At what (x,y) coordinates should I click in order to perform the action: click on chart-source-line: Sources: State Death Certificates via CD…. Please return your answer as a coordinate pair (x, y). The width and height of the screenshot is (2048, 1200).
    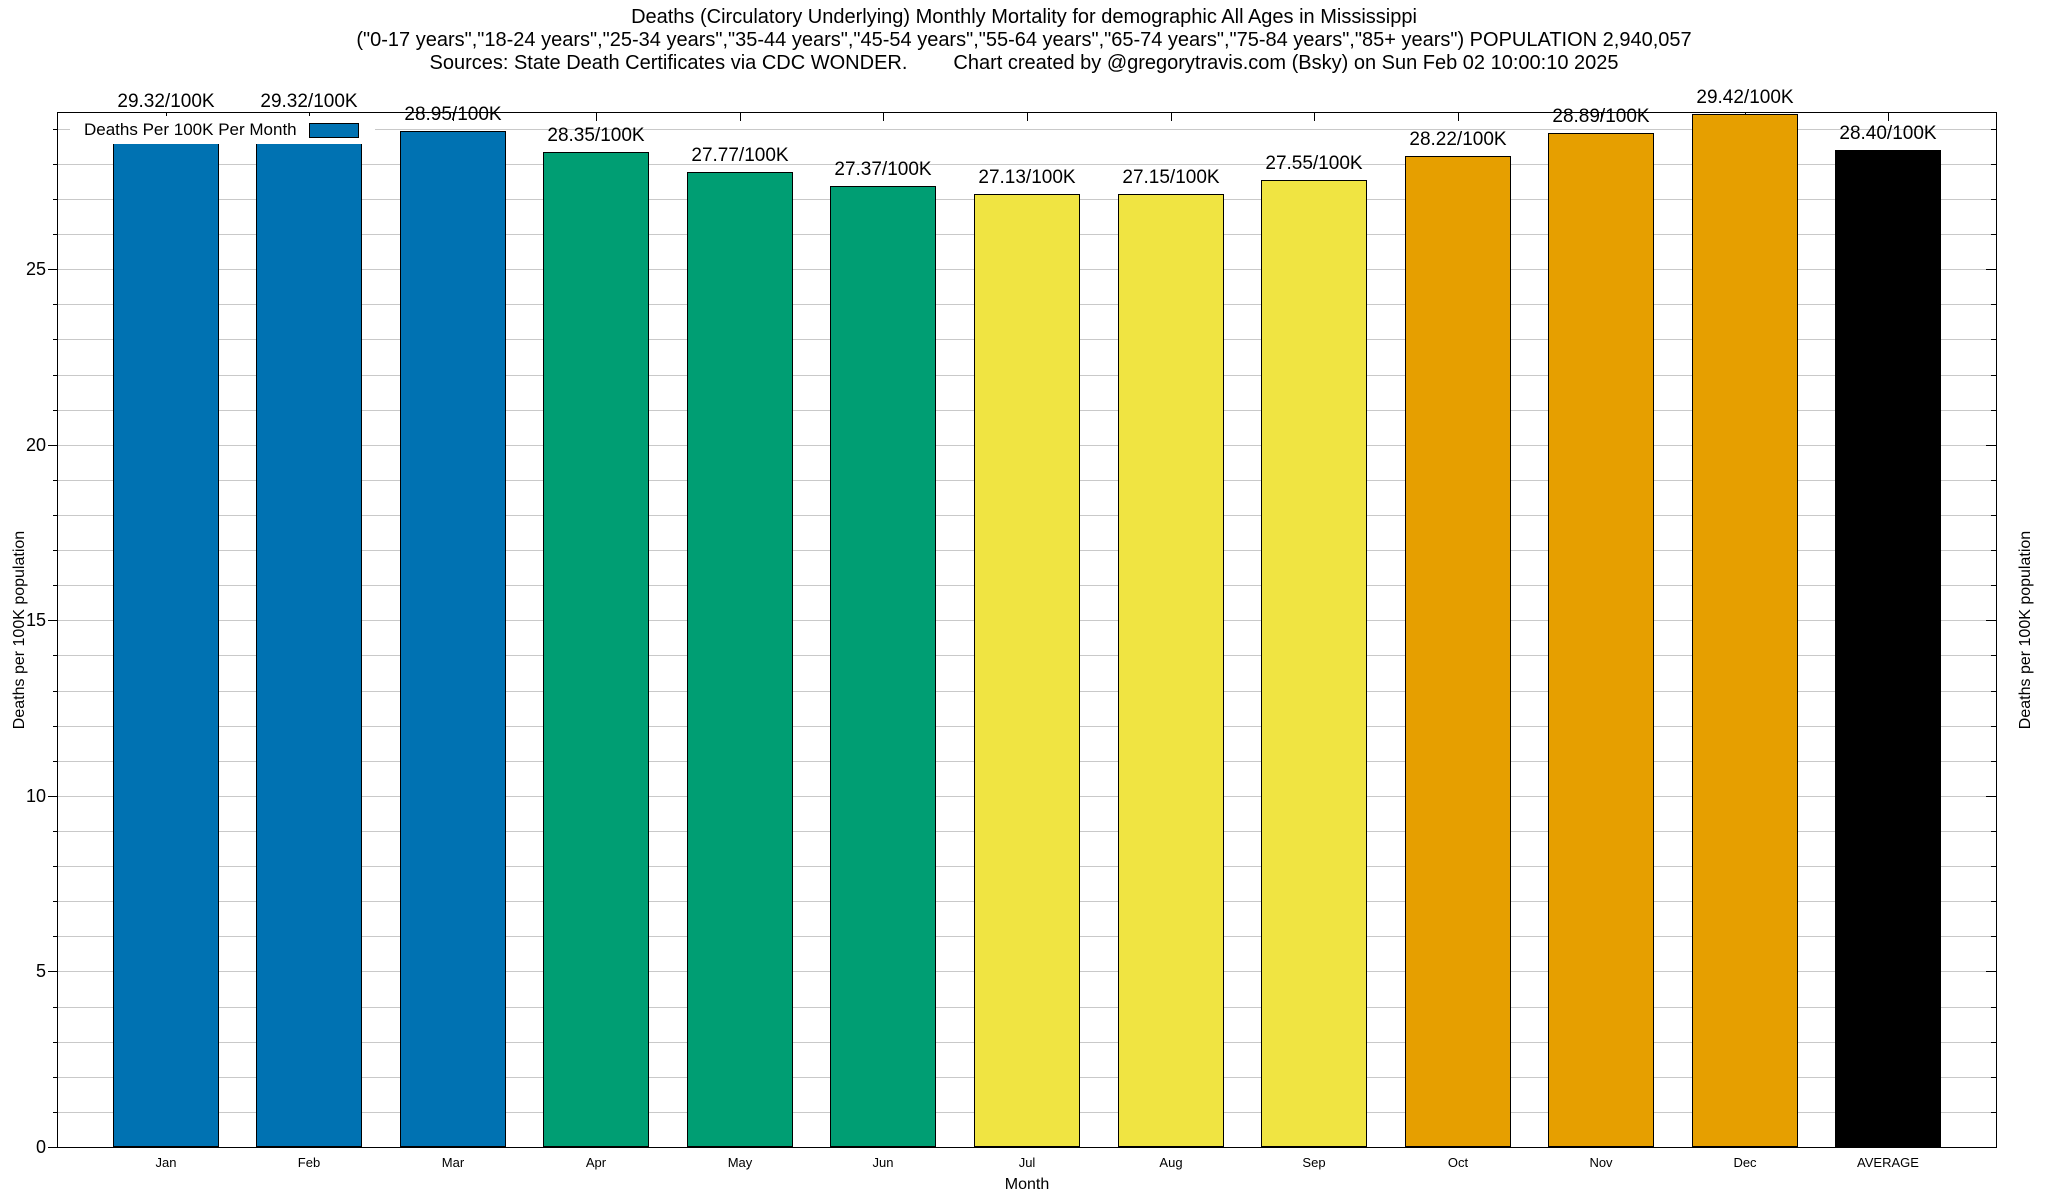
    Looking at the image, I should click on (1024, 63).